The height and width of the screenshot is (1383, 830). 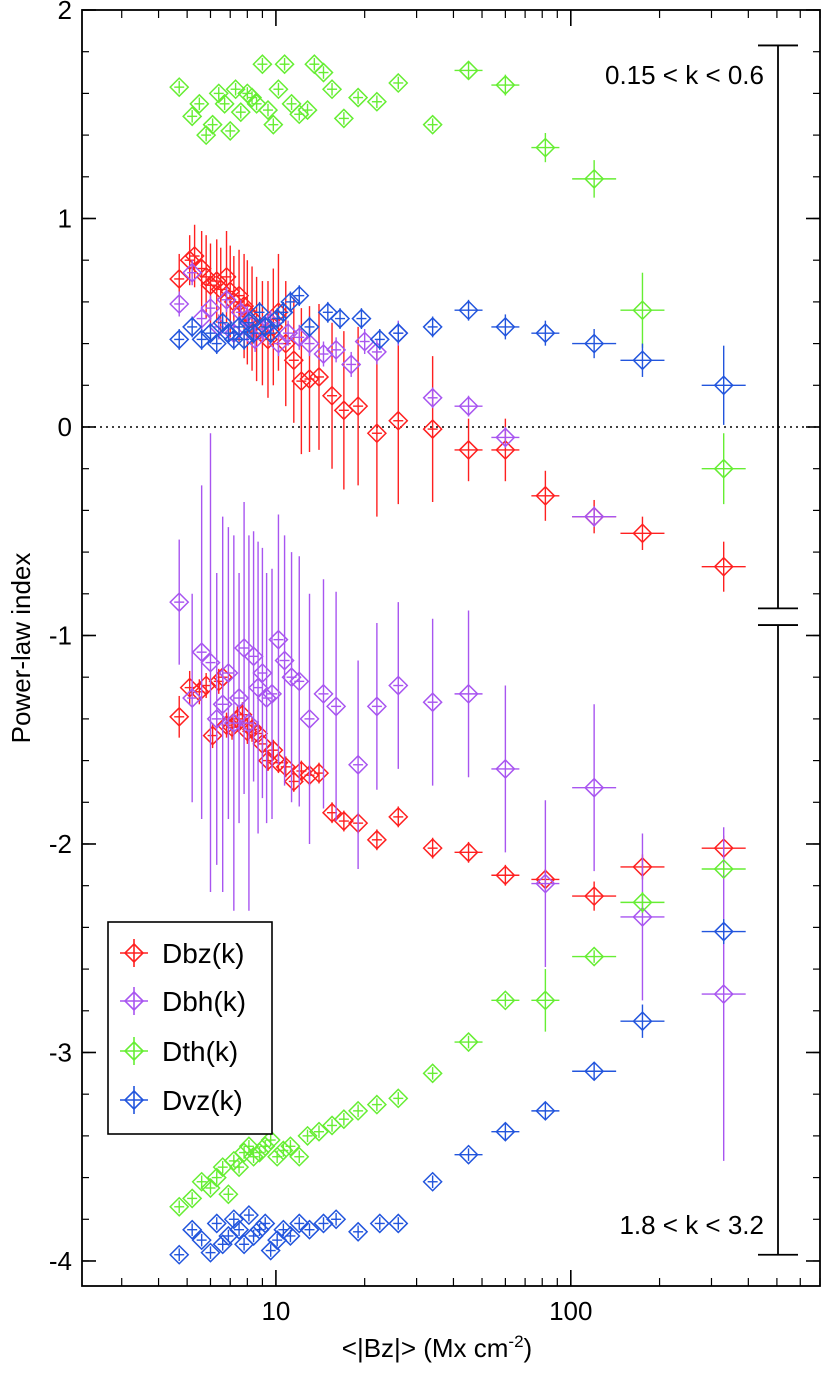 I want to click on y-tick-label: -3, so click(x=60, y=1052).